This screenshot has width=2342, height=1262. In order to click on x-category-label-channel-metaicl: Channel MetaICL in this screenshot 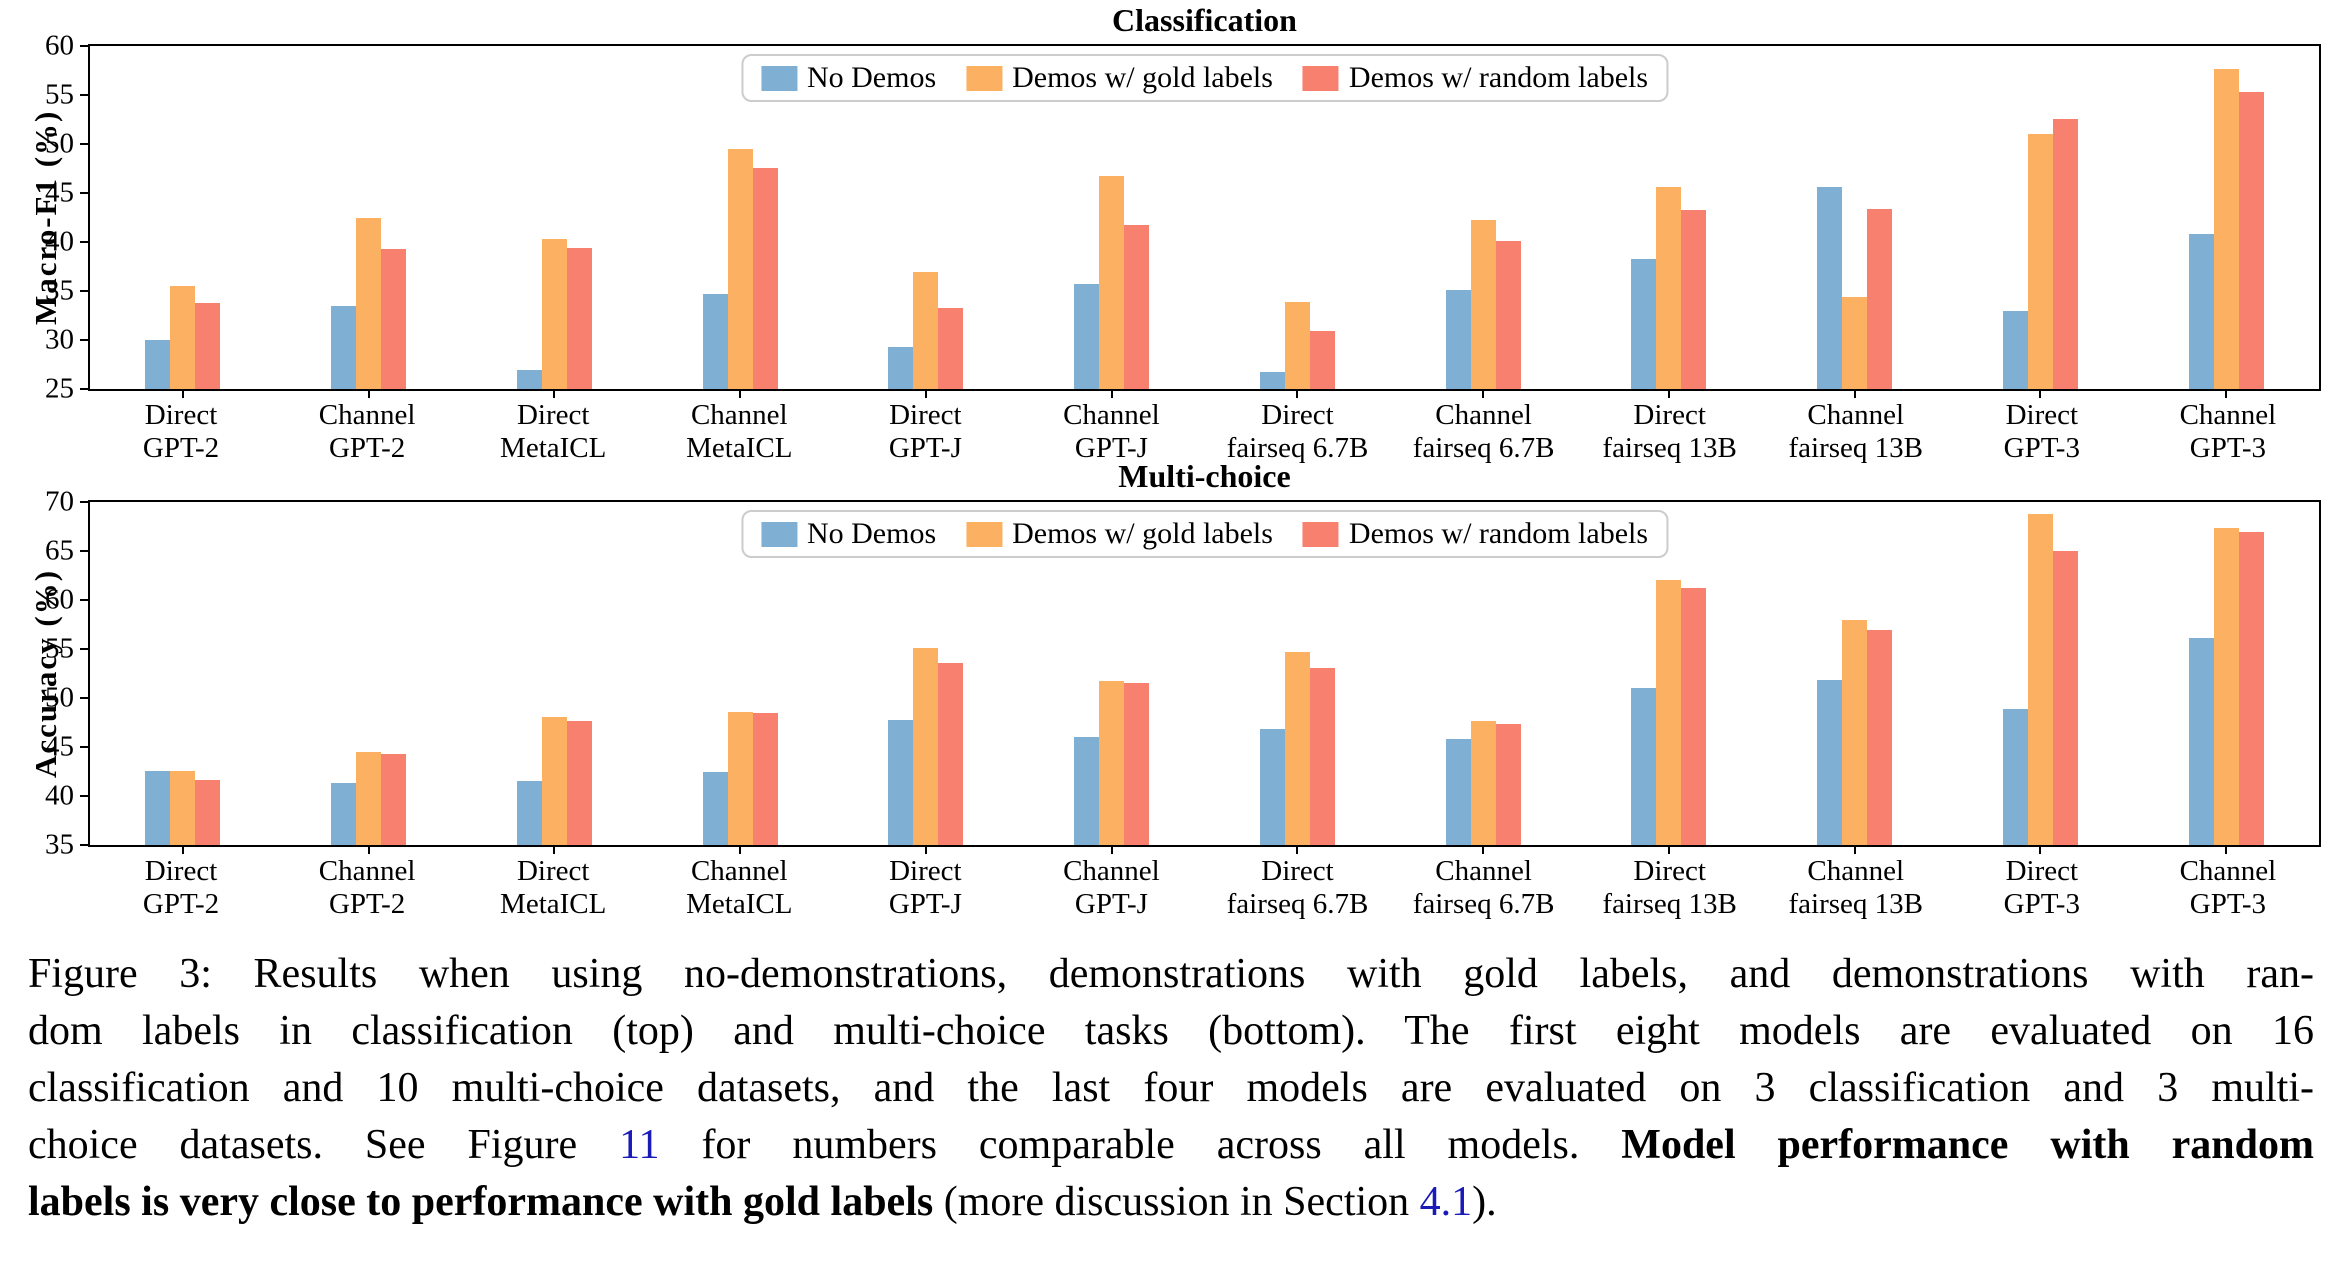, I will do `click(739, 431)`.